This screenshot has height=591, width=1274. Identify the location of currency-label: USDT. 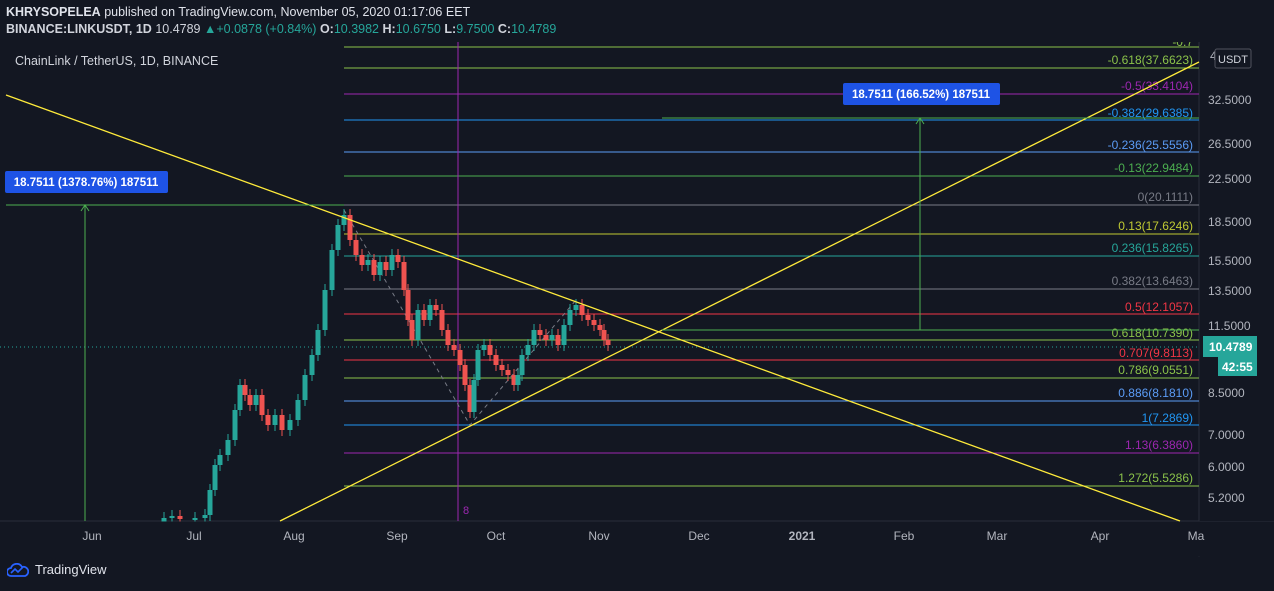
(1233, 60).